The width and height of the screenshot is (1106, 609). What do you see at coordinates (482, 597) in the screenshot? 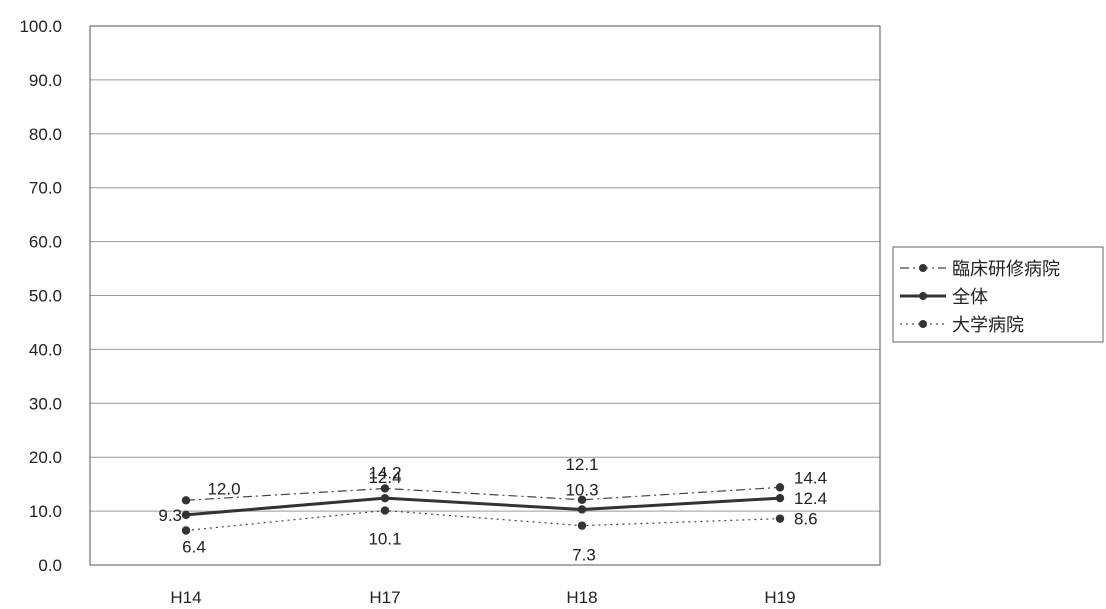
I see `x-axis: H14 H17 H18 H19` at bounding box center [482, 597].